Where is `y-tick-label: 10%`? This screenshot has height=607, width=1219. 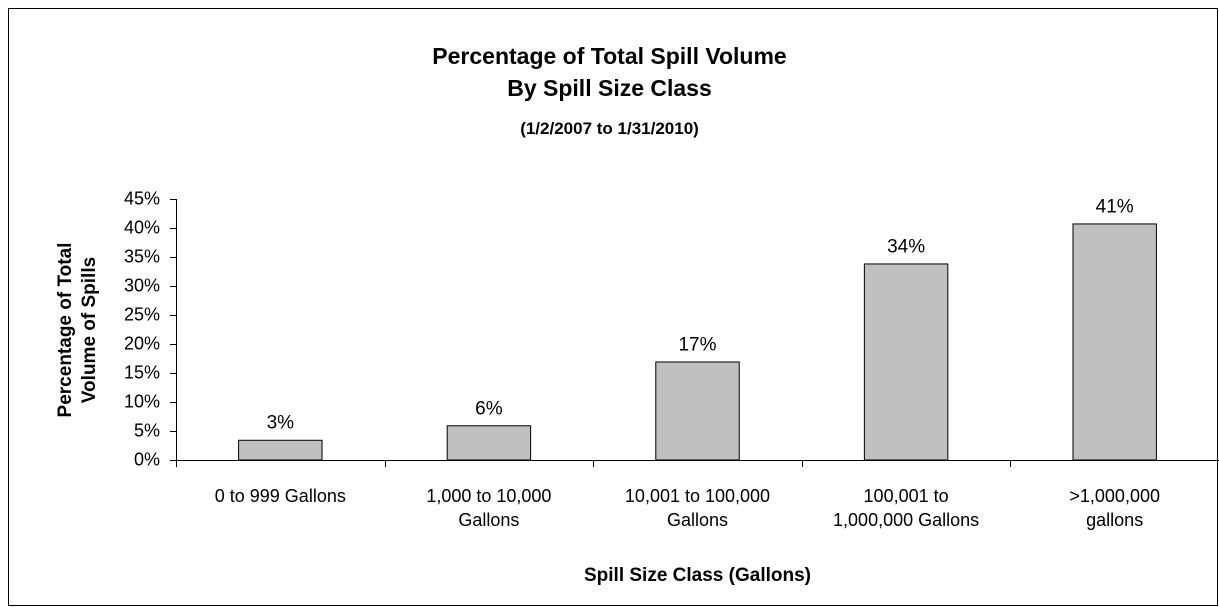 y-tick-label: 10% is located at coordinates (141, 401).